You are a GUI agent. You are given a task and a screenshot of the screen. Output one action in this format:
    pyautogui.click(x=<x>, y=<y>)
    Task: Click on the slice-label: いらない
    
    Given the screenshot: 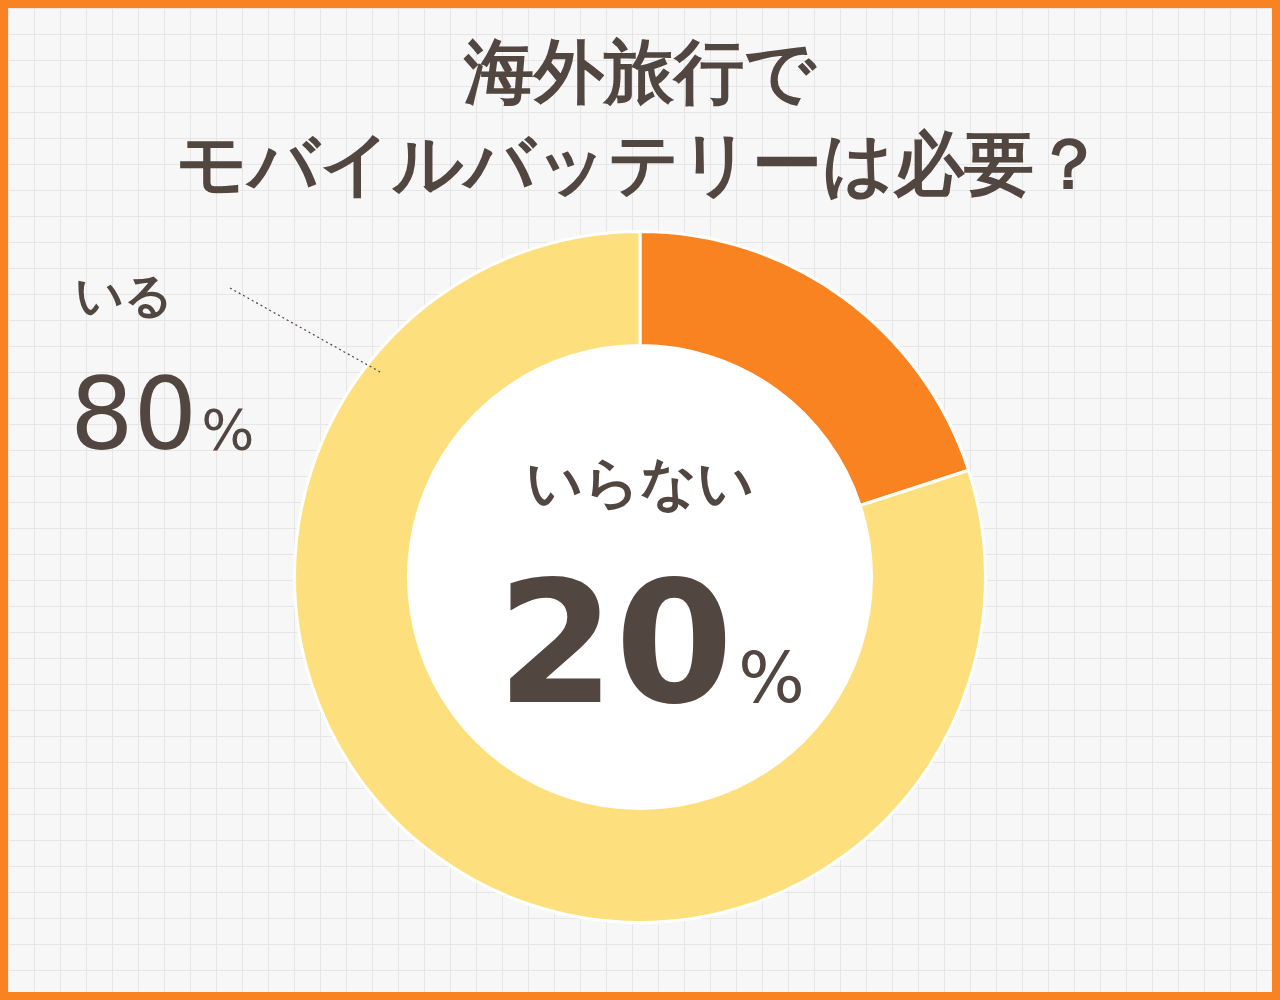 What is the action you would take?
    pyautogui.click(x=640, y=482)
    